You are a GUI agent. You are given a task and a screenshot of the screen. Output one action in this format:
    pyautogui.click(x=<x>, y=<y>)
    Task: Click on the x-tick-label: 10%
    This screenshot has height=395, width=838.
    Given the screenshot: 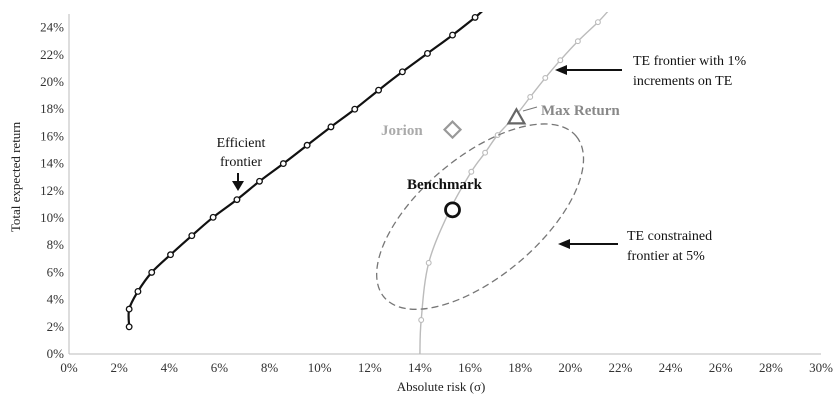 What is the action you would take?
    pyautogui.click(x=320, y=367)
    